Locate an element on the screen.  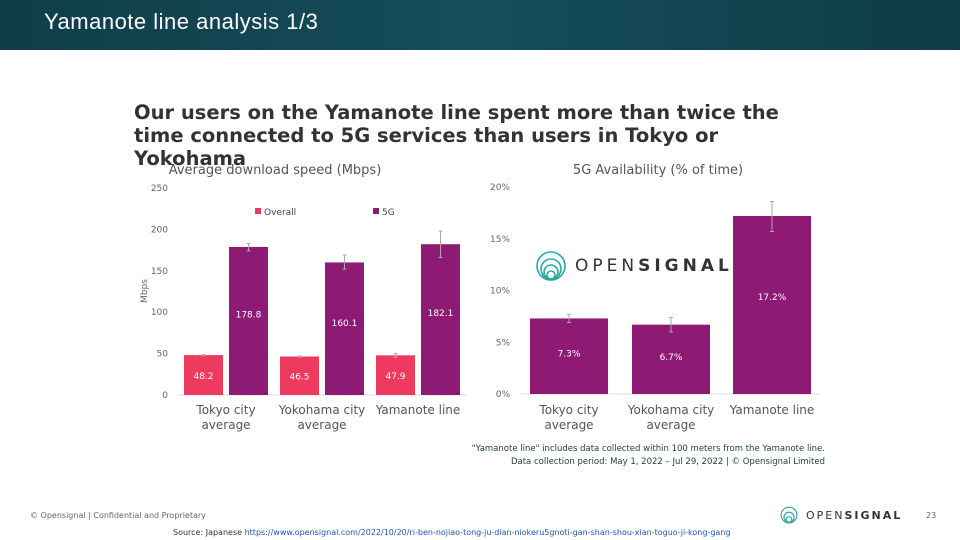
opensignal-logo-icon is located at coordinates (551, 266).